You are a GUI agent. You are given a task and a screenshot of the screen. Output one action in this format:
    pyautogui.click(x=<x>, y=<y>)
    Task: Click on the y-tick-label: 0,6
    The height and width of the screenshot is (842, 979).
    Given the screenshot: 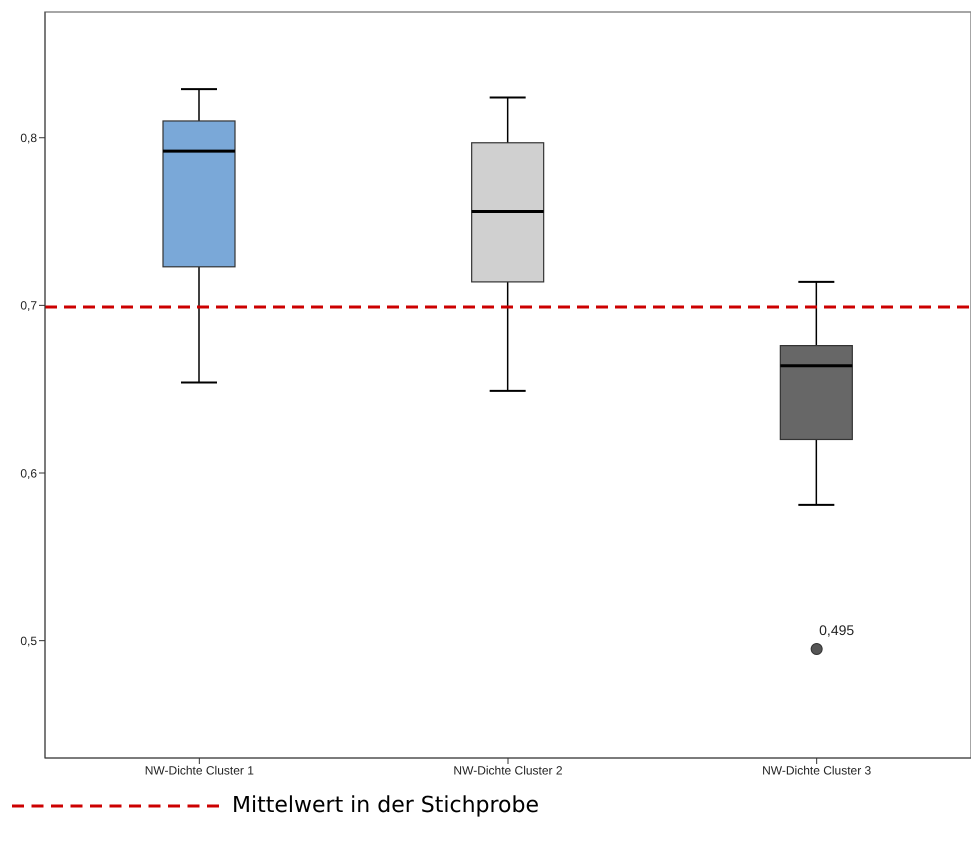 What is the action you would take?
    pyautogui.click(x=29, y=473)
    